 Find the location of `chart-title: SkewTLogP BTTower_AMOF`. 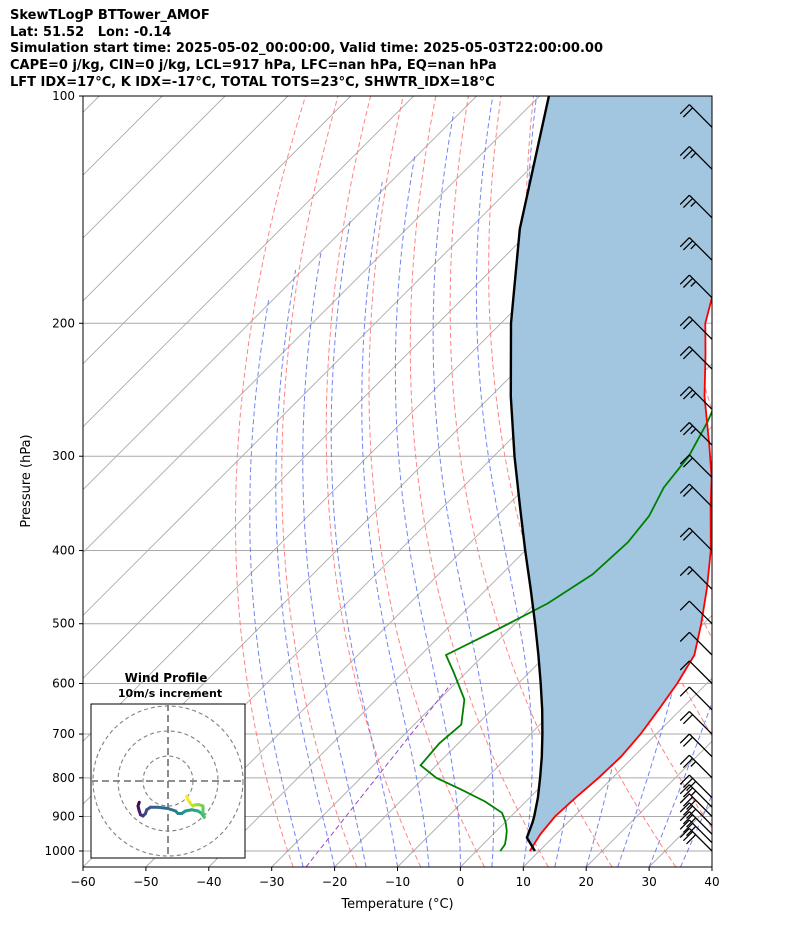

chart-title: SkewTLogP BTTower_AMOF is located at coordinates (110, 15).